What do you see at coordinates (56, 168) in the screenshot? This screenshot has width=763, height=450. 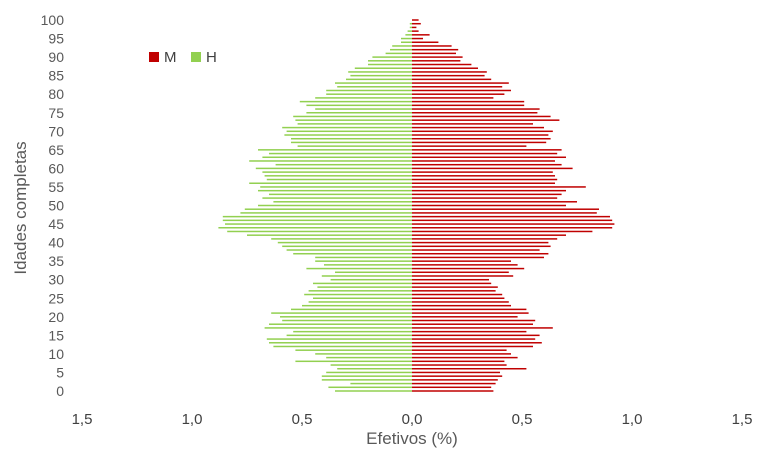 I see `y-tick-label: 60` at bounding box center [56, 168].